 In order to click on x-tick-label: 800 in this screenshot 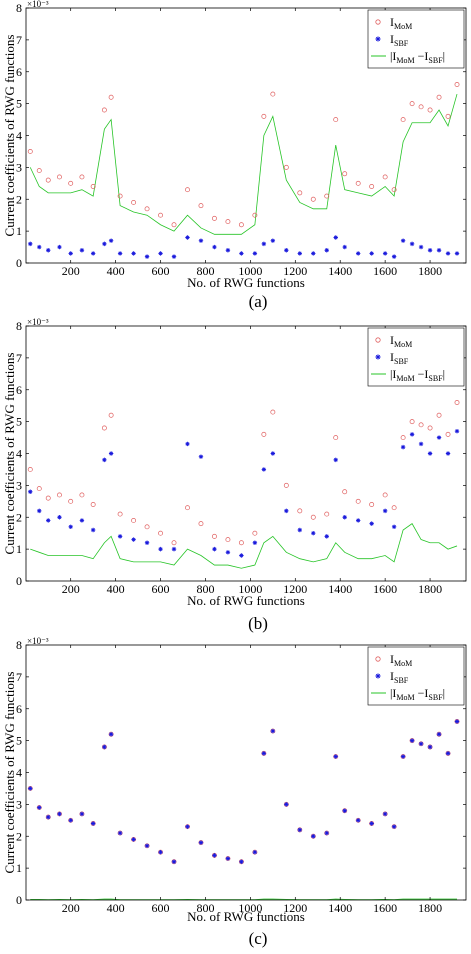, I will do `click(205, 908)`.